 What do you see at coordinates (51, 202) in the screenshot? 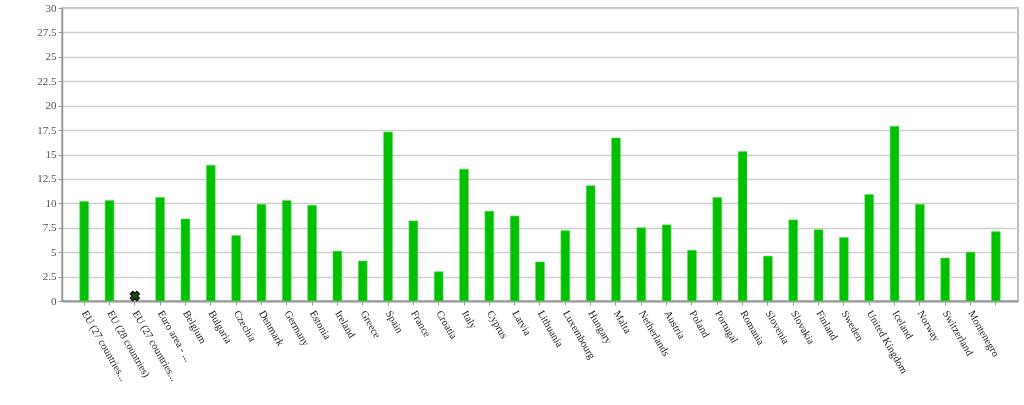
I see `y-tick-label: 10` at bounding box center [51, 202].